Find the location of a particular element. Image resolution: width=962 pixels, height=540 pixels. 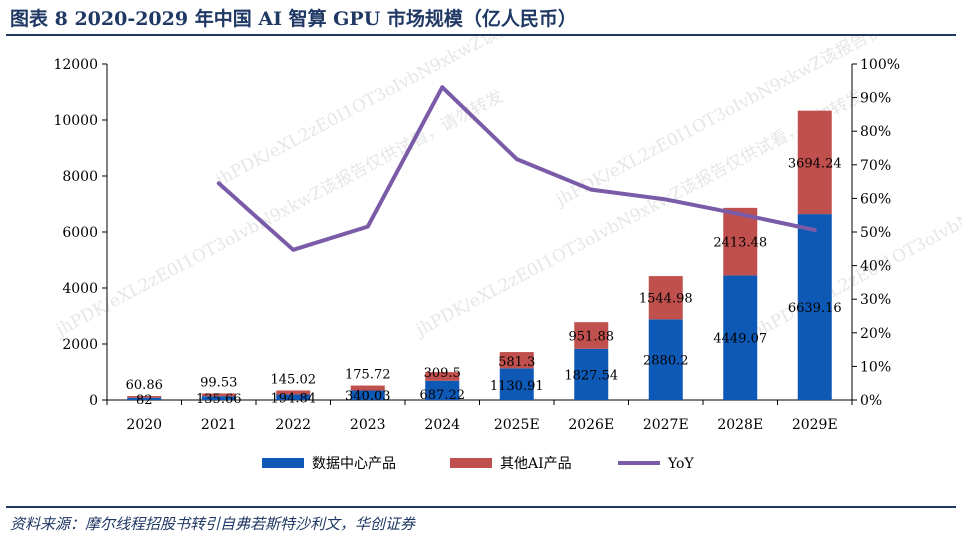

right-tick-label: 70% is located at coordinates (875, 166).